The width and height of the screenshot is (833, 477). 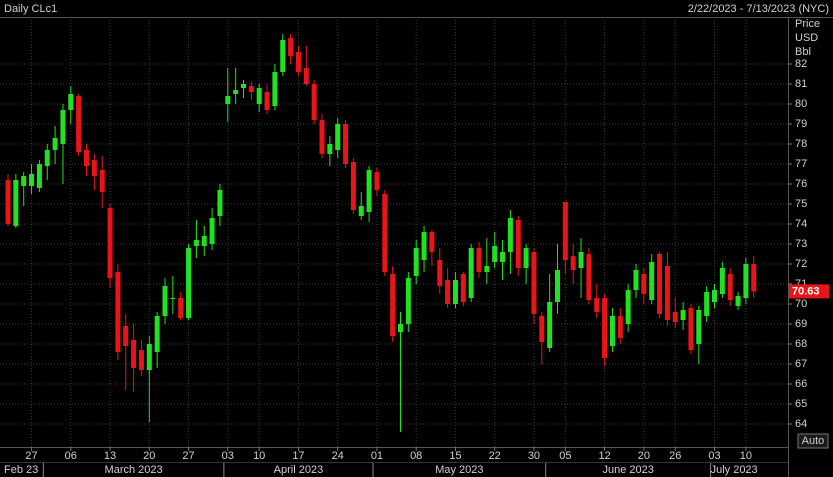 I want to click on y-tick-label: 64, so click(x=801, y=424).